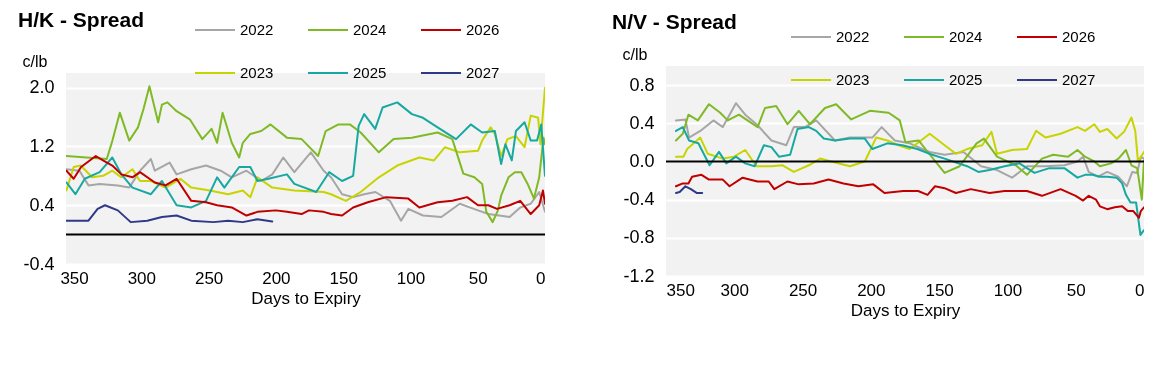 Image resolution: width=1174 pixels, height=365 pixels. I want to click on chart-title: N/V - Spread, so click(674, 22).